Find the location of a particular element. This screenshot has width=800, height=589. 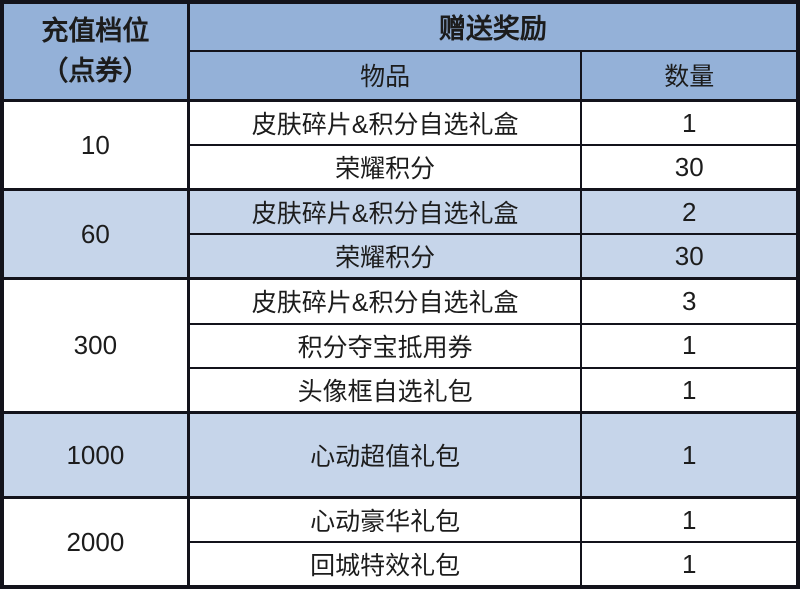

column-header-tier: 充值档位 （点券） is located at coordinates (95, 51).